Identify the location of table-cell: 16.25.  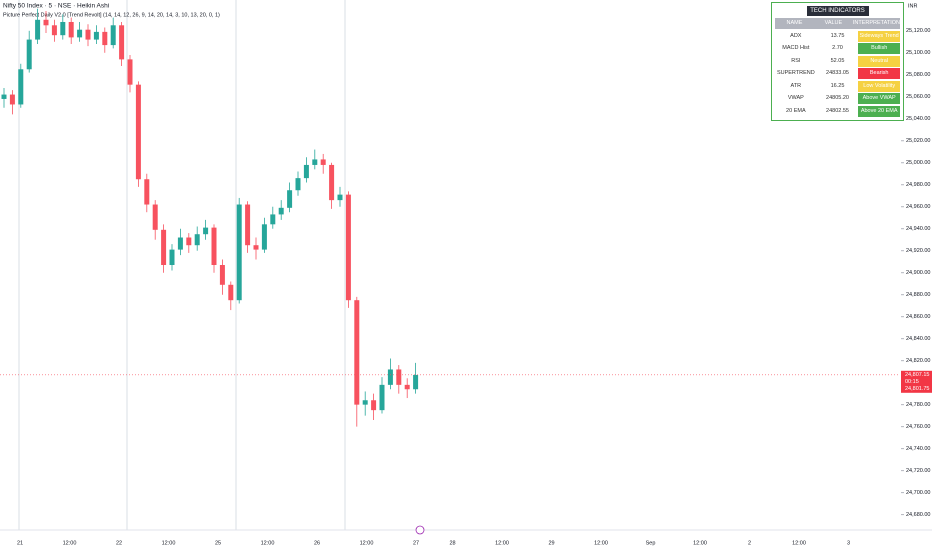
(837, 85).